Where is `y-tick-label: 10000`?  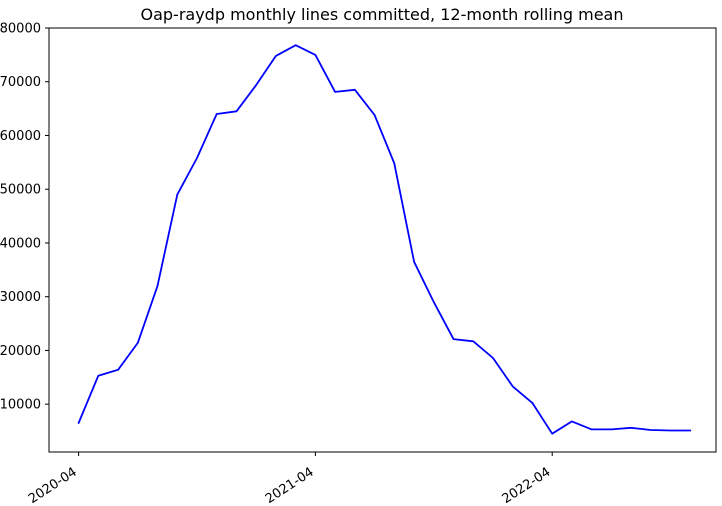 y-tick-label: 10000 is located at coordinates (20, 405).